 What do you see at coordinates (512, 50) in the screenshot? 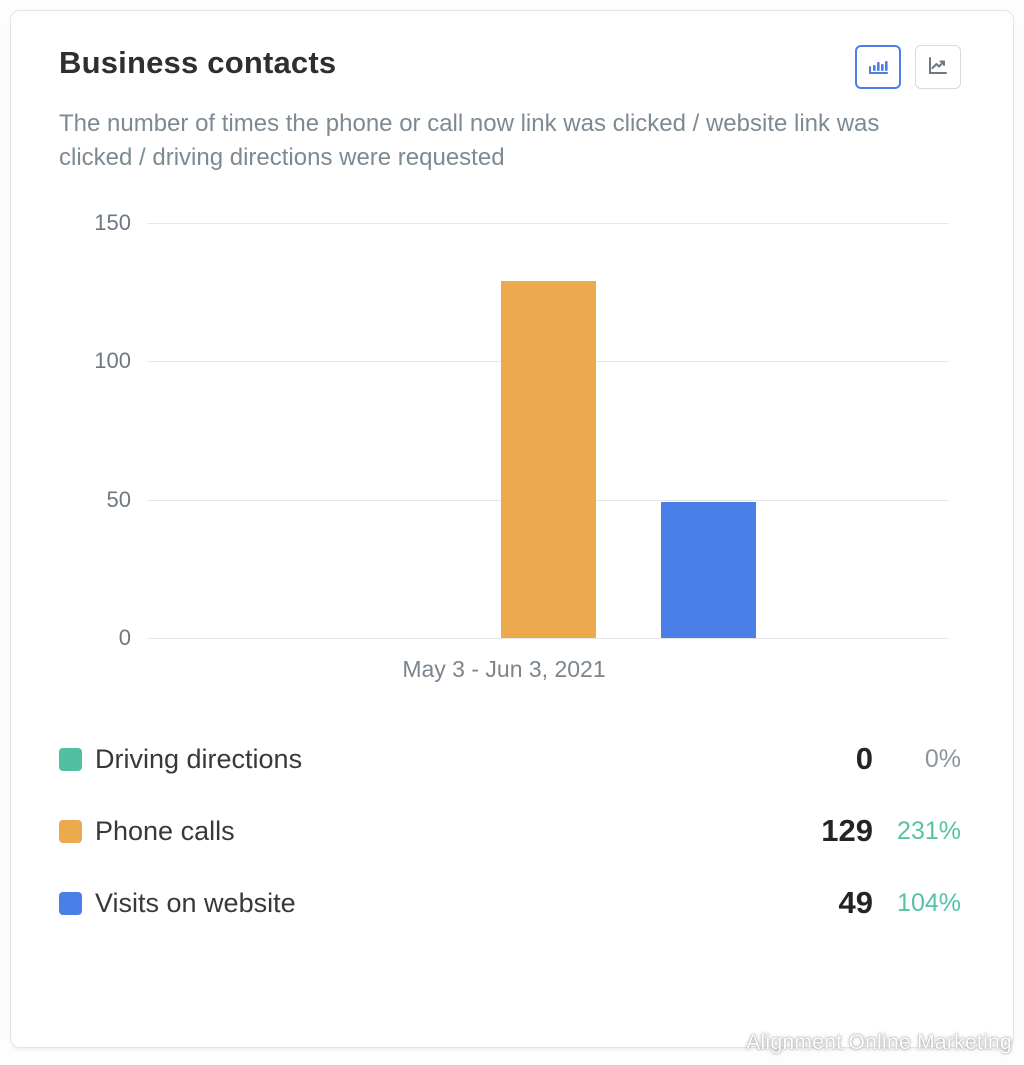
I see `card-header: Business contacts` at bounding box center [512, 50].